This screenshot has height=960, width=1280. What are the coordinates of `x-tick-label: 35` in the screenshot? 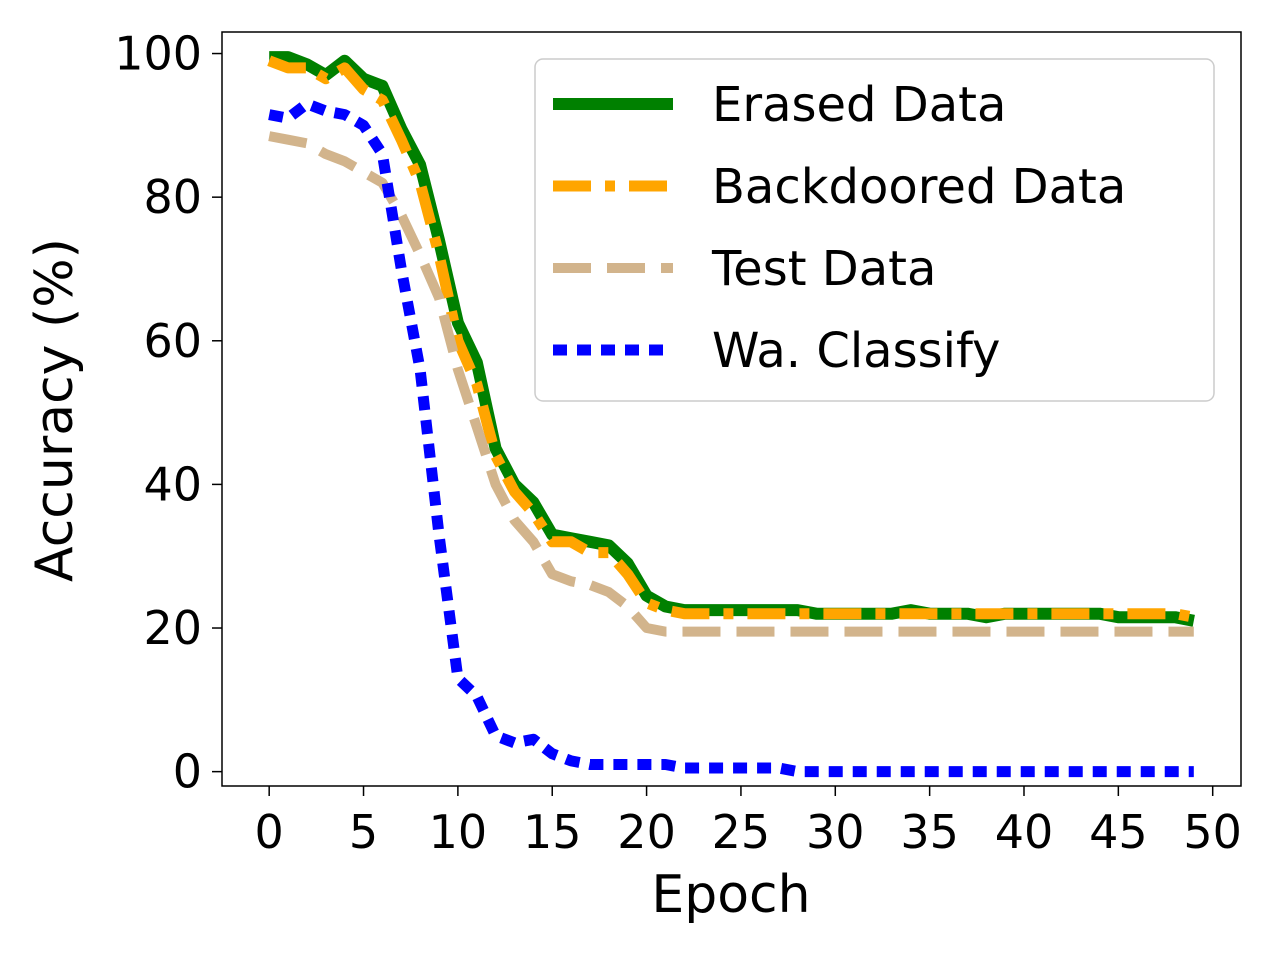 It's located at (929, 832).